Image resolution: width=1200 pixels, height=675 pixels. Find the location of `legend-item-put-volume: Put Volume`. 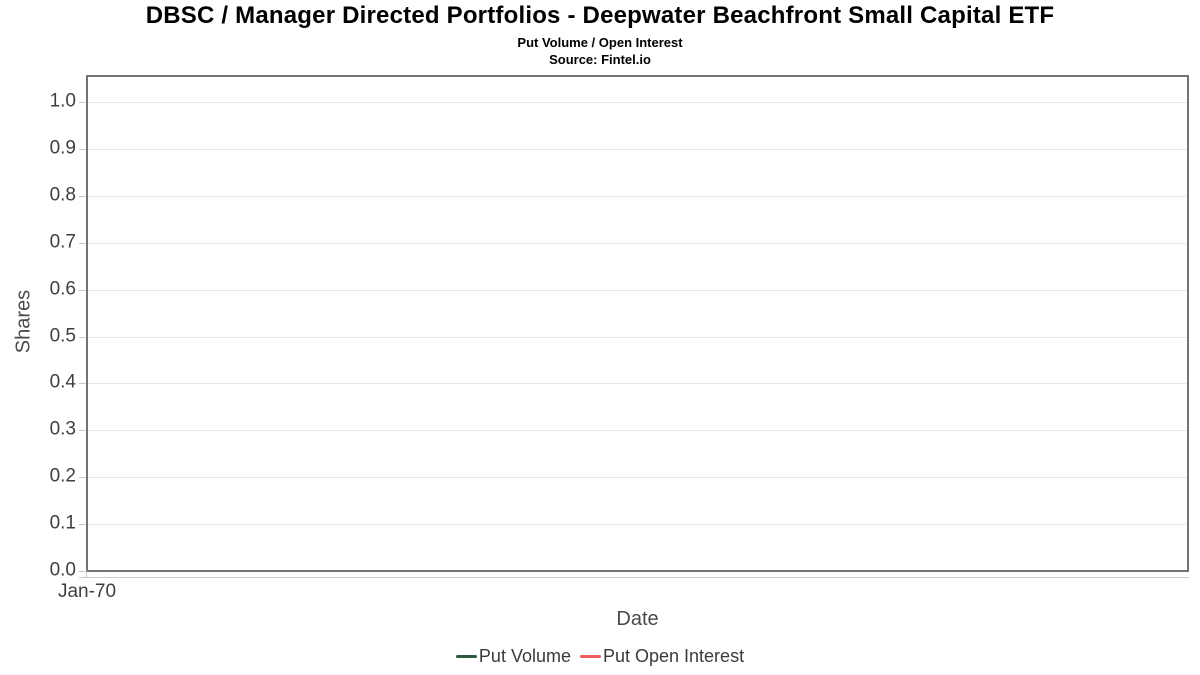

legend-item-put-volume: Put Volume is located at coordinates (513, 656).